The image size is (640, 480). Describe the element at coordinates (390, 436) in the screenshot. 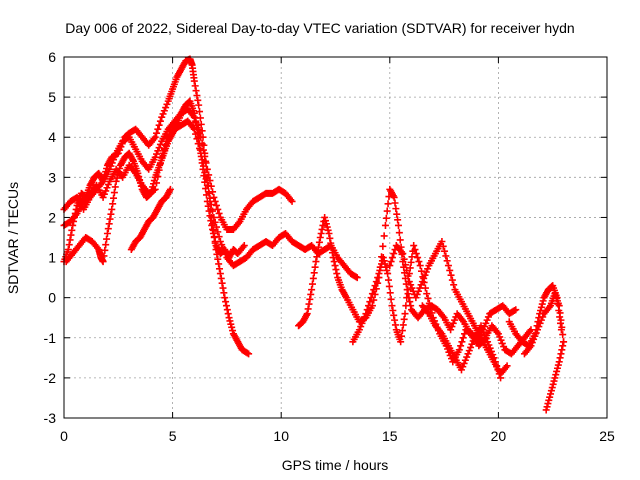

I see `x-tick-label: 15` at that location.